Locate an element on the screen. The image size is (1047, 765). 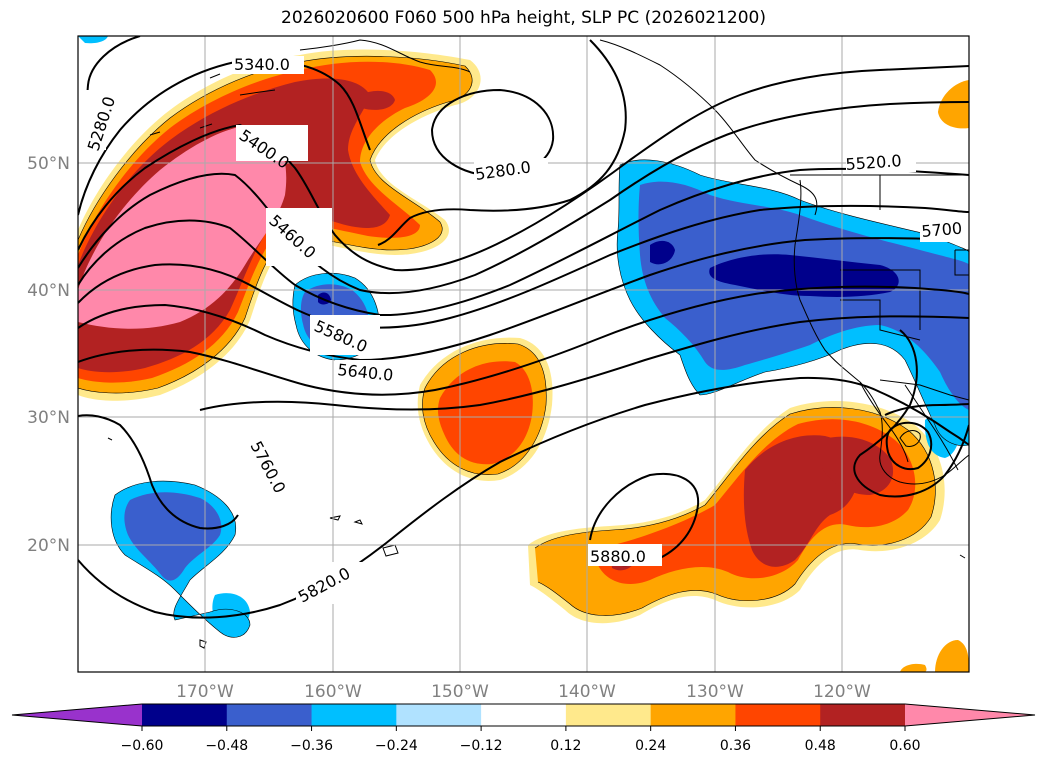
island-small-d is located at coordinates (110, 439).